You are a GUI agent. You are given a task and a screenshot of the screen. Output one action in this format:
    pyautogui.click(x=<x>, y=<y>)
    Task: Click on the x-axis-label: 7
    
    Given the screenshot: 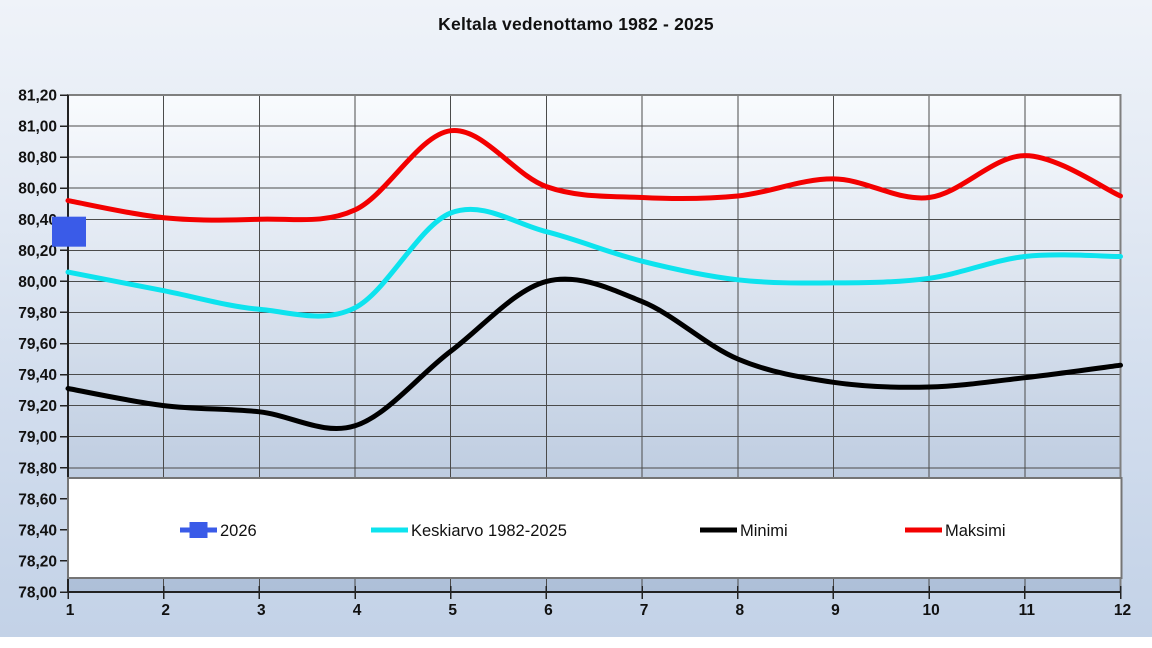 What is the action you would take?
    pyautogui.click(x=644, y=610)
    